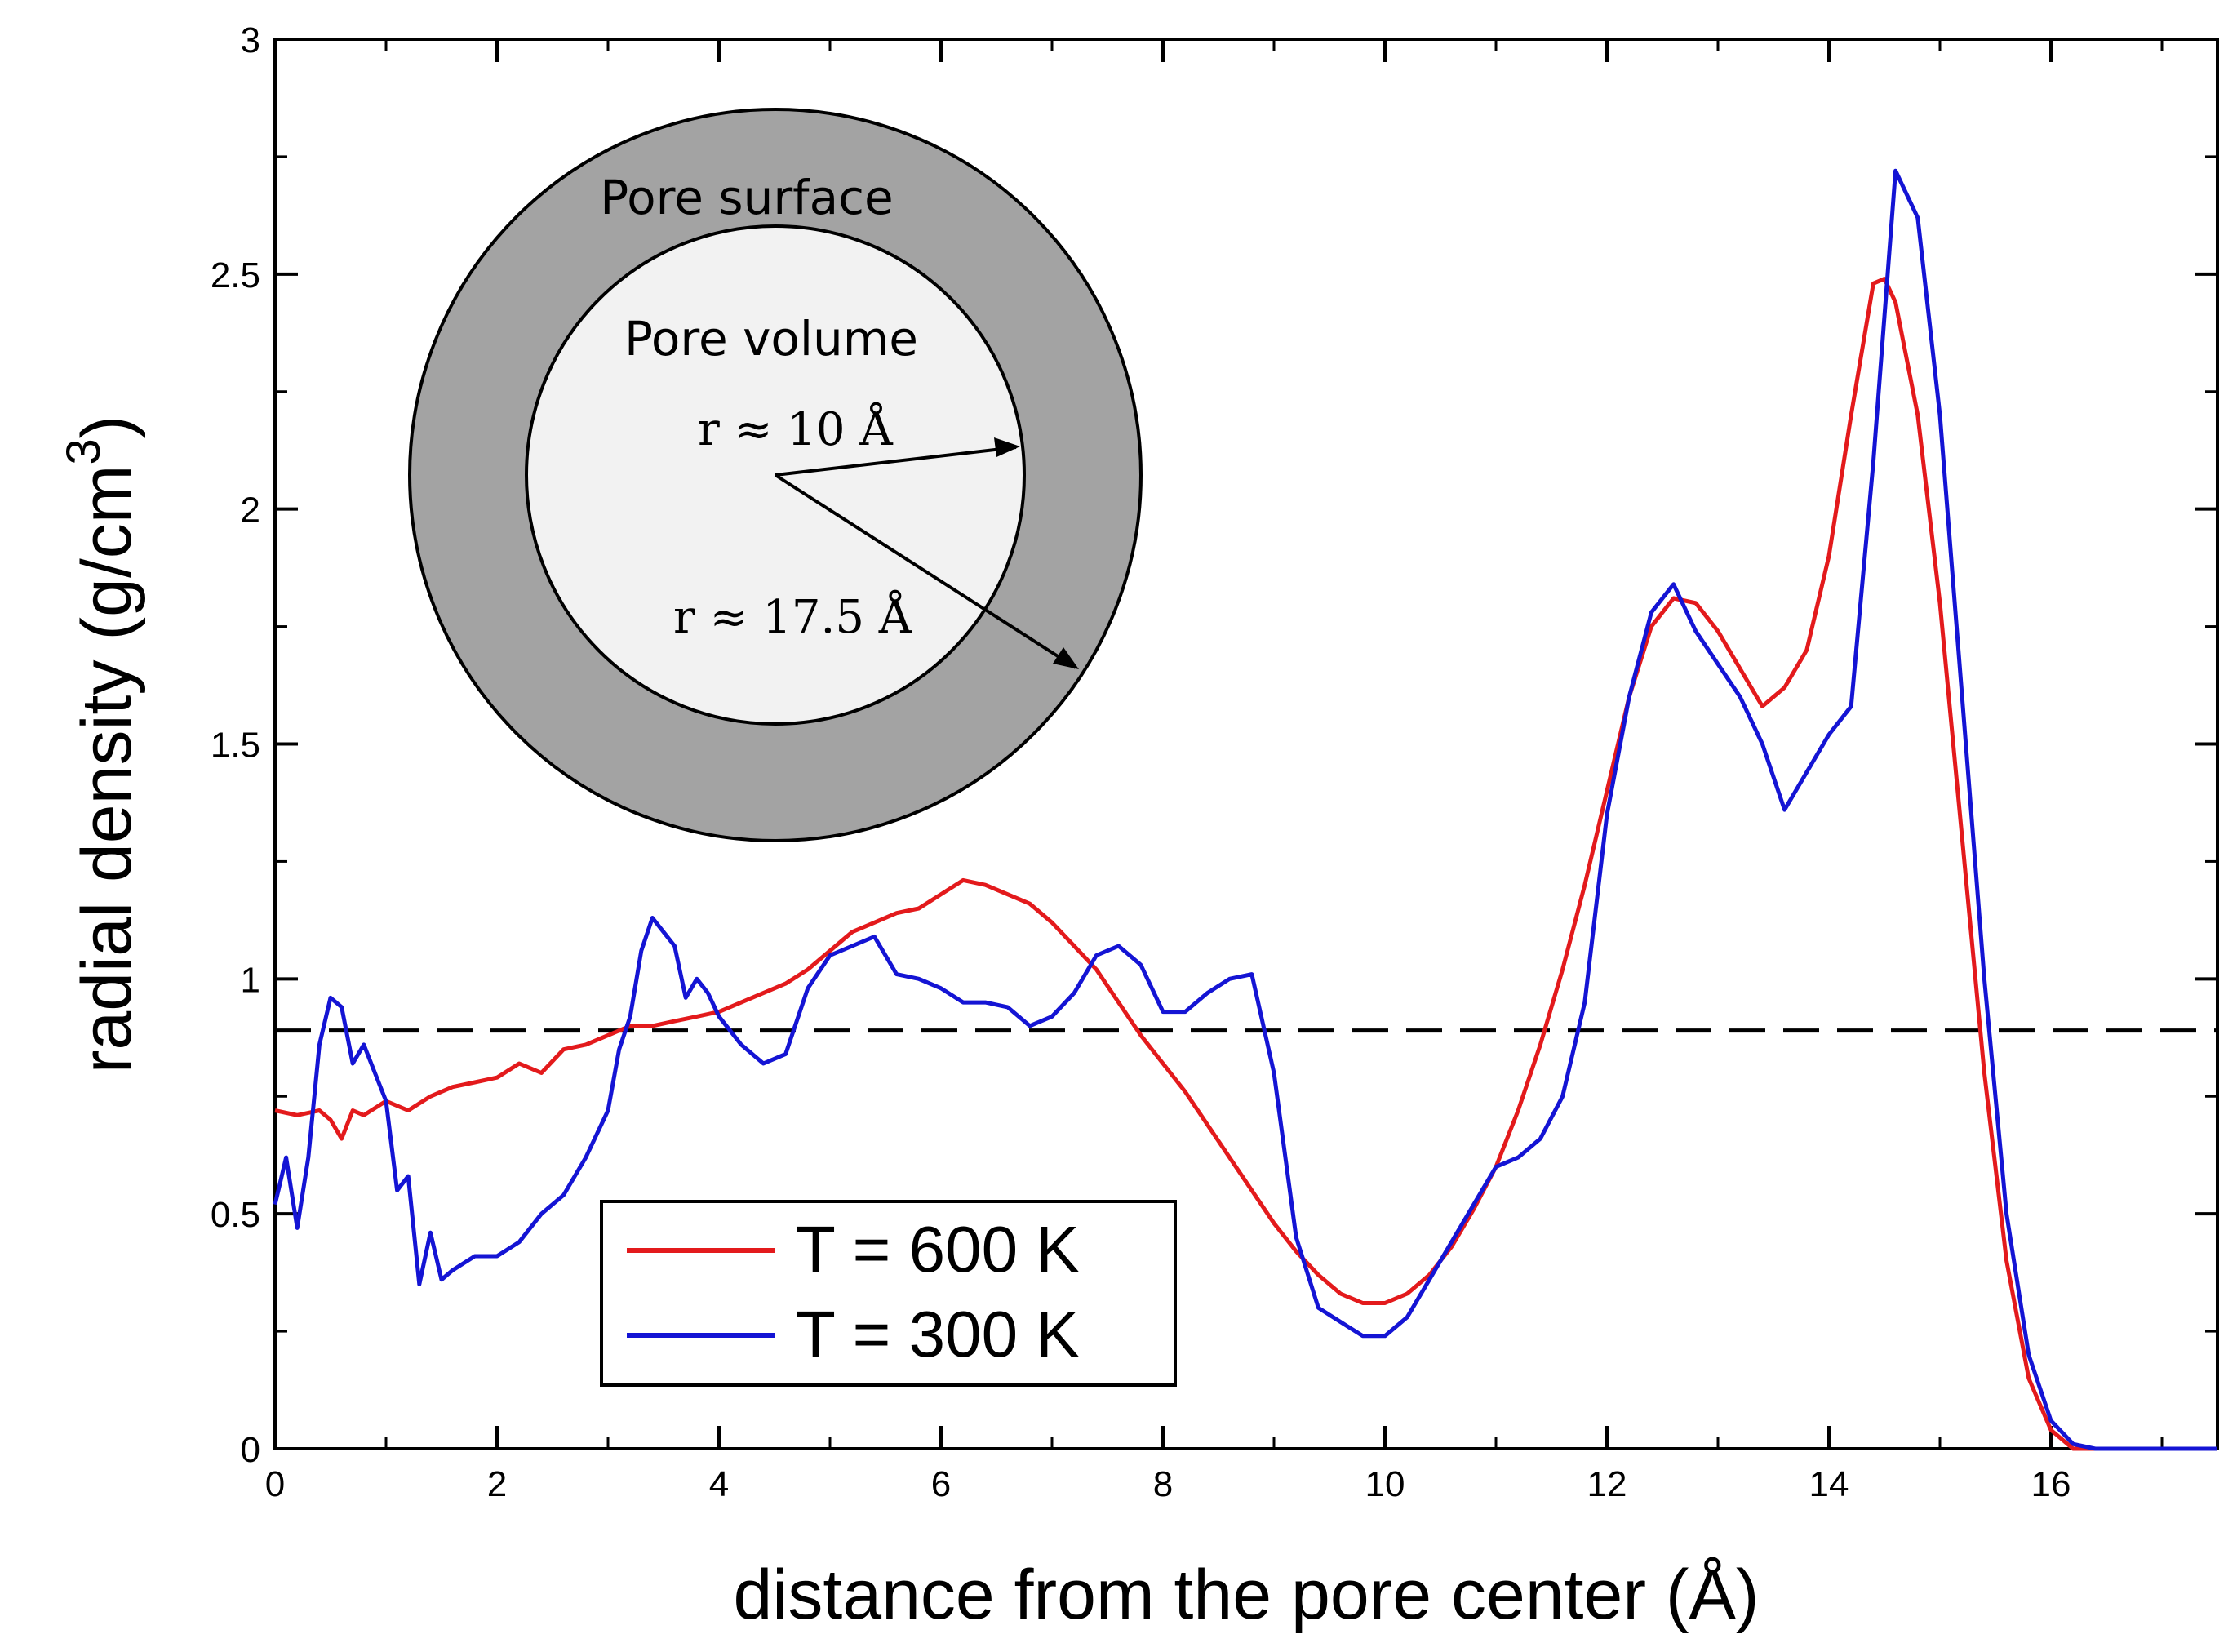  I want to click on y-tick-label: 3, so click(250, 40).